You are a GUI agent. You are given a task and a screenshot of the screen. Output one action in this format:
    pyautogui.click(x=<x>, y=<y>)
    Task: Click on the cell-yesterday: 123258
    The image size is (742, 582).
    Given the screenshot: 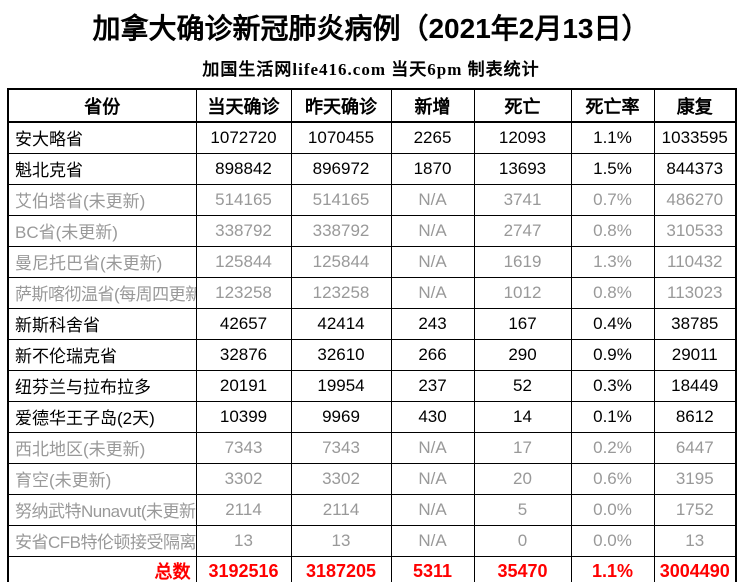 What is the action you would take?
    pyautogui.click(x=341, y=292)
    